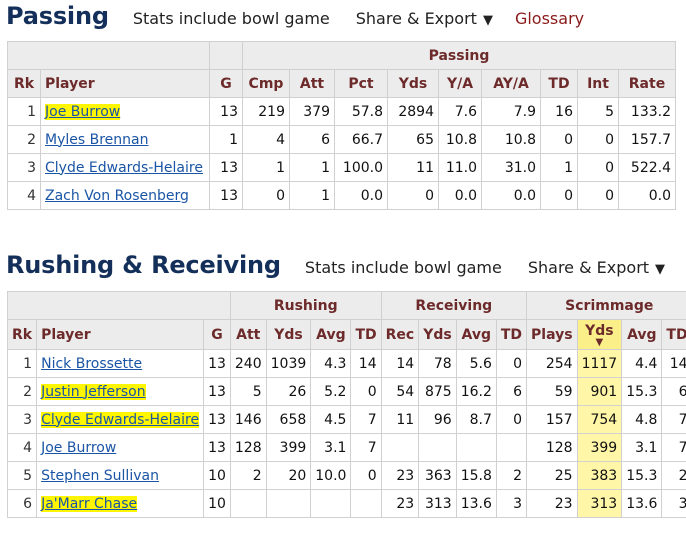 The image size is (686, 544). Describe the element at coordinates (647, 83) in the screenshot. I see `passing-col-header: Rate` at that location.